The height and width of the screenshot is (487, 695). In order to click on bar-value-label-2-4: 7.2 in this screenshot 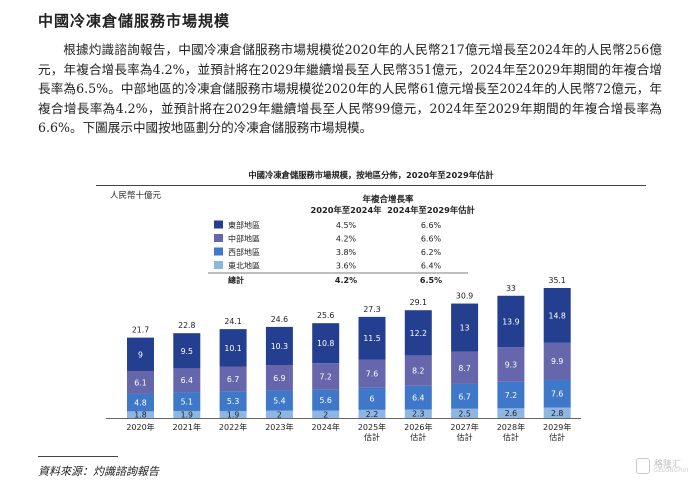, I will do `click(325, 377)`.